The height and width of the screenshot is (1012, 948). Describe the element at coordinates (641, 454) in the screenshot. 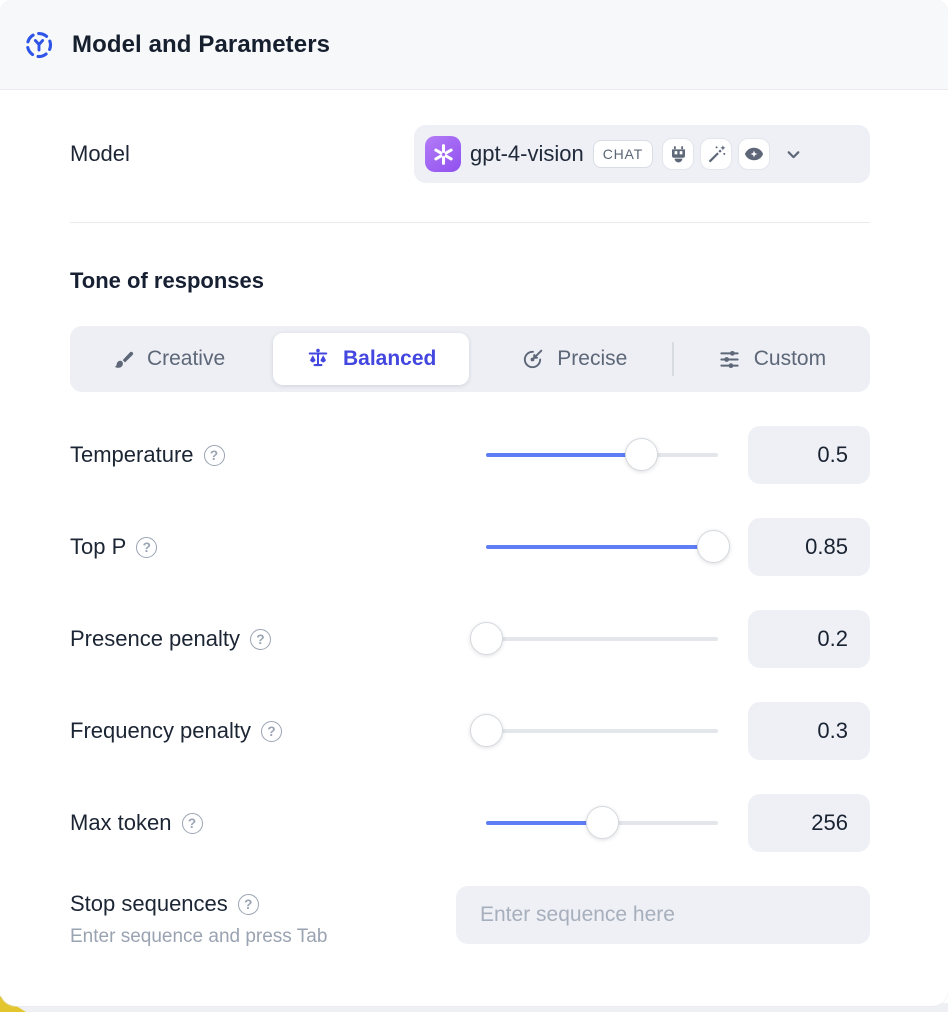

I see `temperature-slider-thumb` at that location.